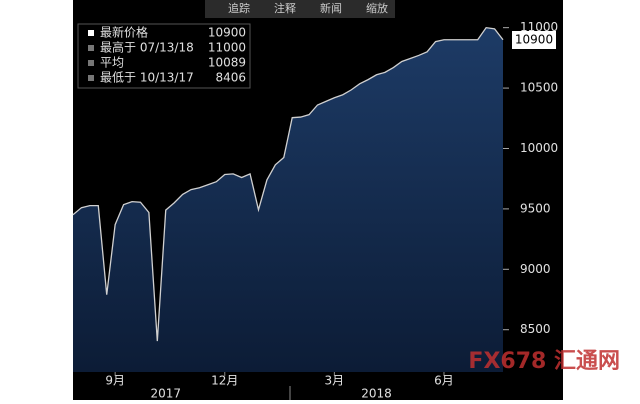 The image size is (640, 404). Describe the element at coordinates (224, 381) in the screenshot. I see `x-tick-label: 12月` at that location.